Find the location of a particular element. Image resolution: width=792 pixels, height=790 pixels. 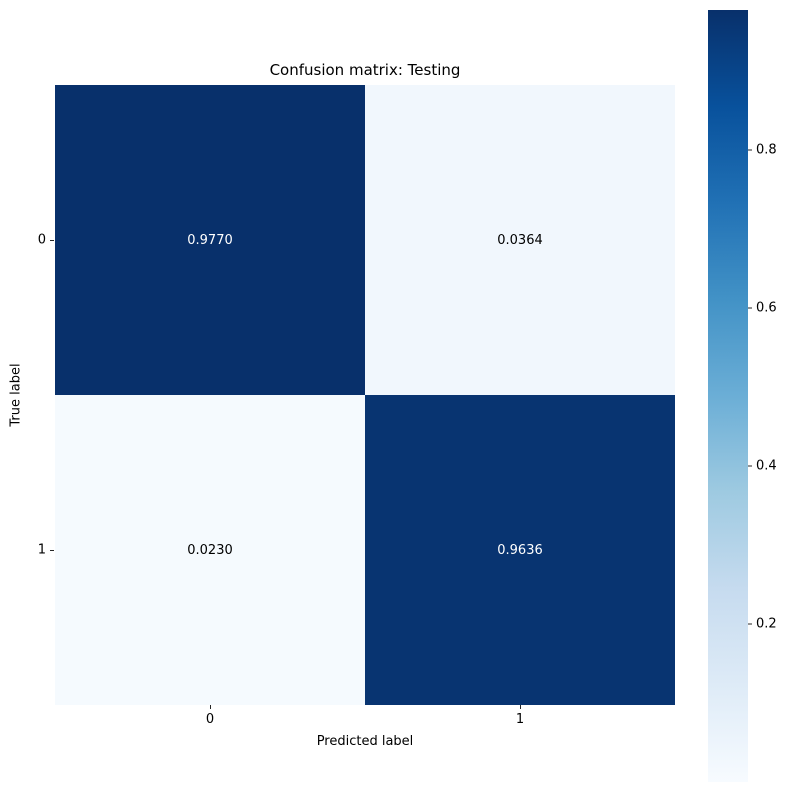

cell-value: 0.9636 is located at coordinates (520, 550).